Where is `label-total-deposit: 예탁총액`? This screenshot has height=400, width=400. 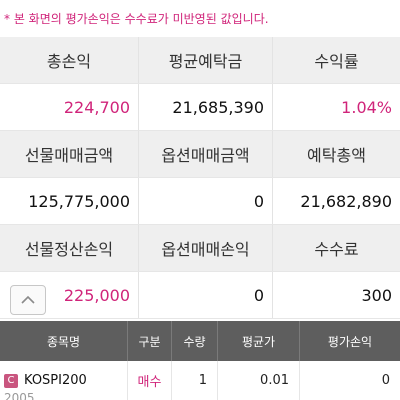
label-total-deposit: 예탁총액 is located at coordinates (336, 155).